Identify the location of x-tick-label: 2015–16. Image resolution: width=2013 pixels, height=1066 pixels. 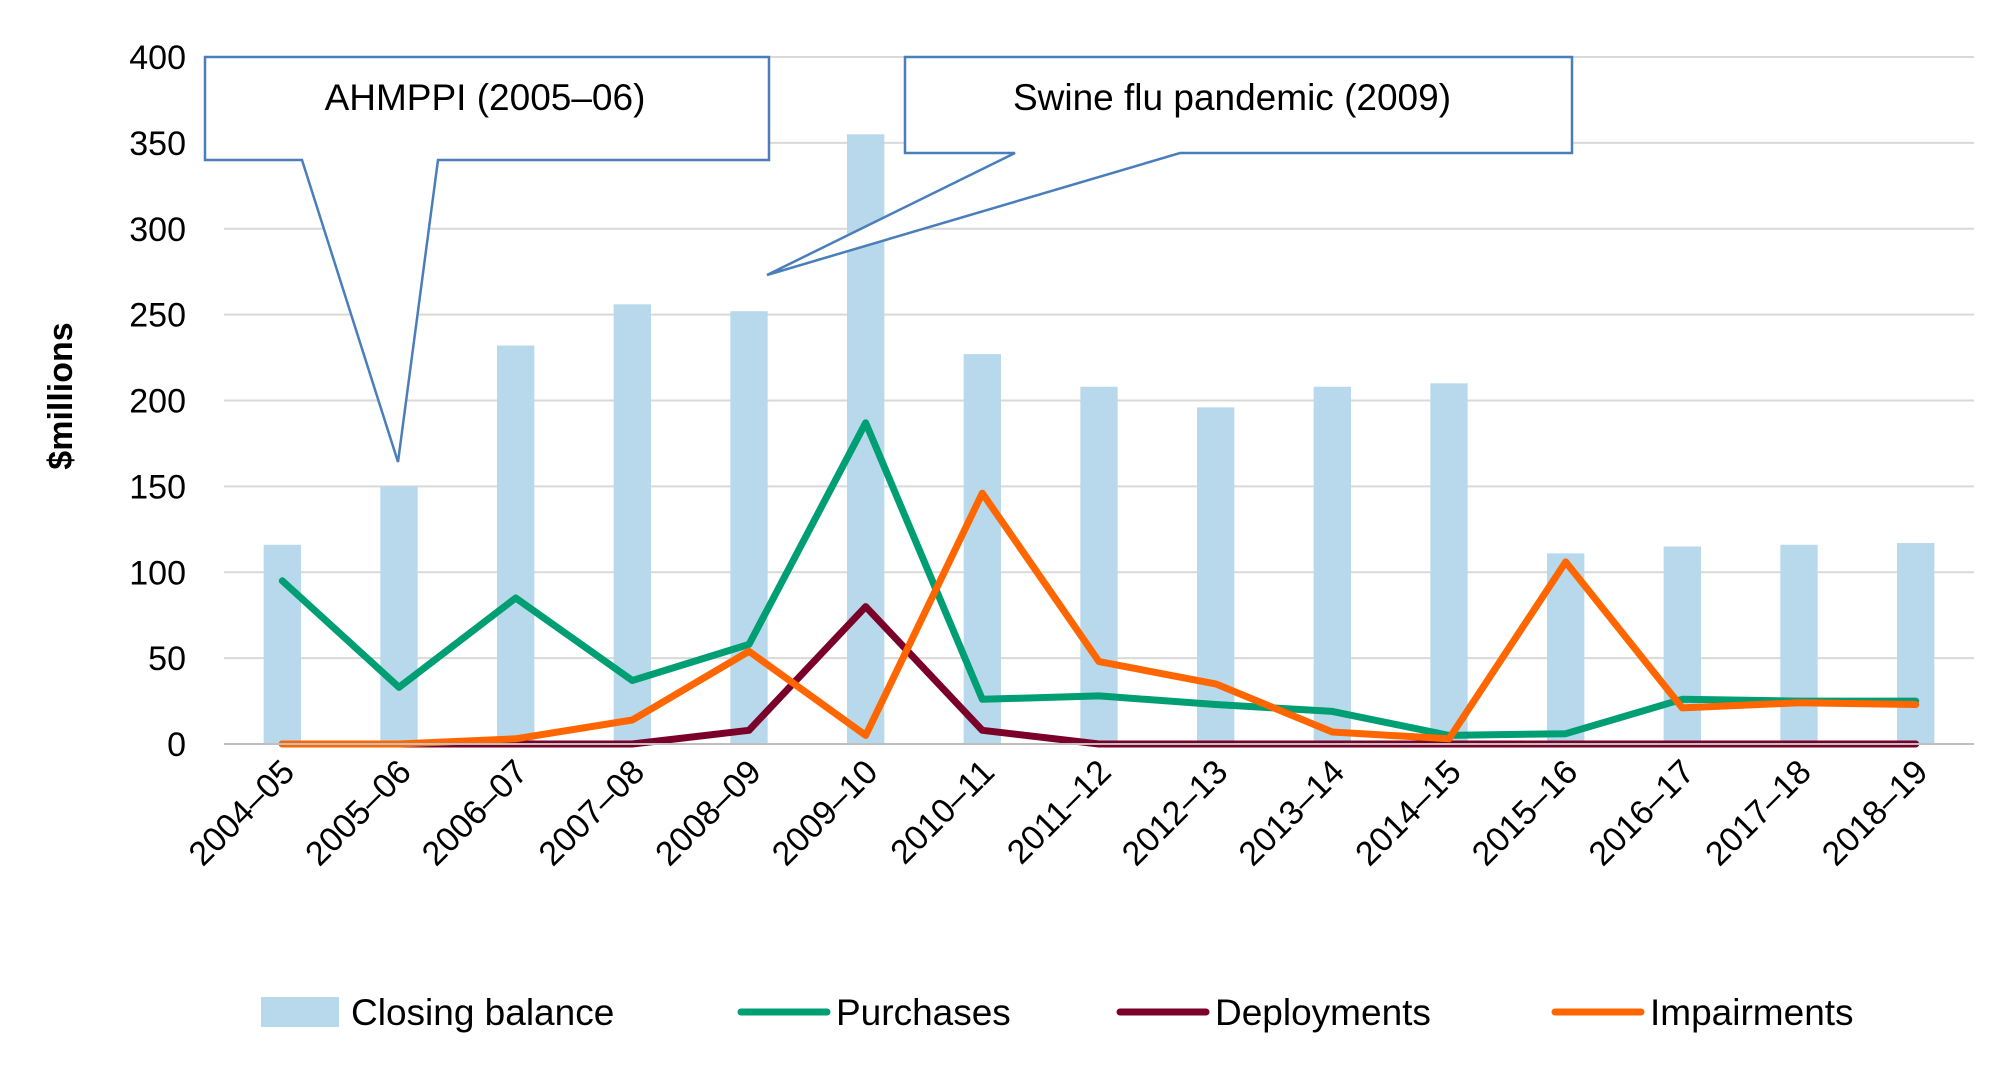
(1525, 813).